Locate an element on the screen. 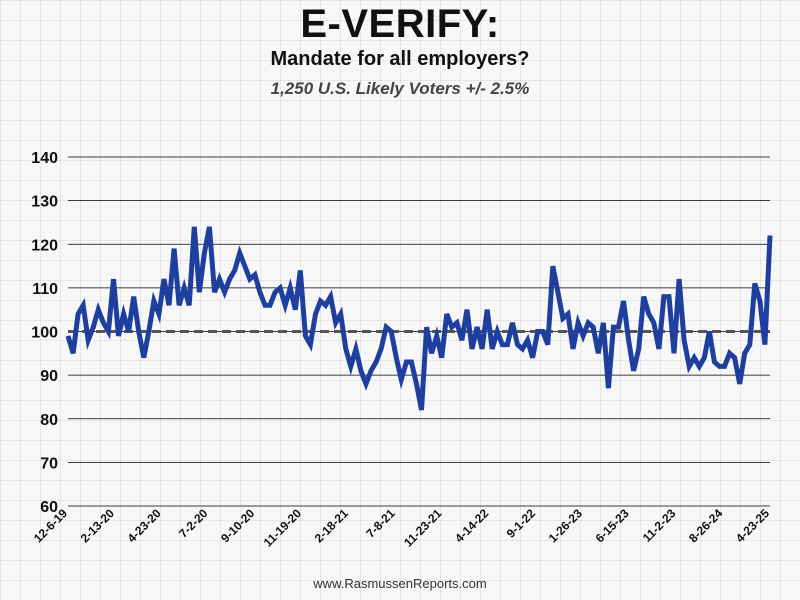 The height and width of the screenshot is (600, 800). x-tick-label: 2-18-21 is located at coordinates (331, 525).